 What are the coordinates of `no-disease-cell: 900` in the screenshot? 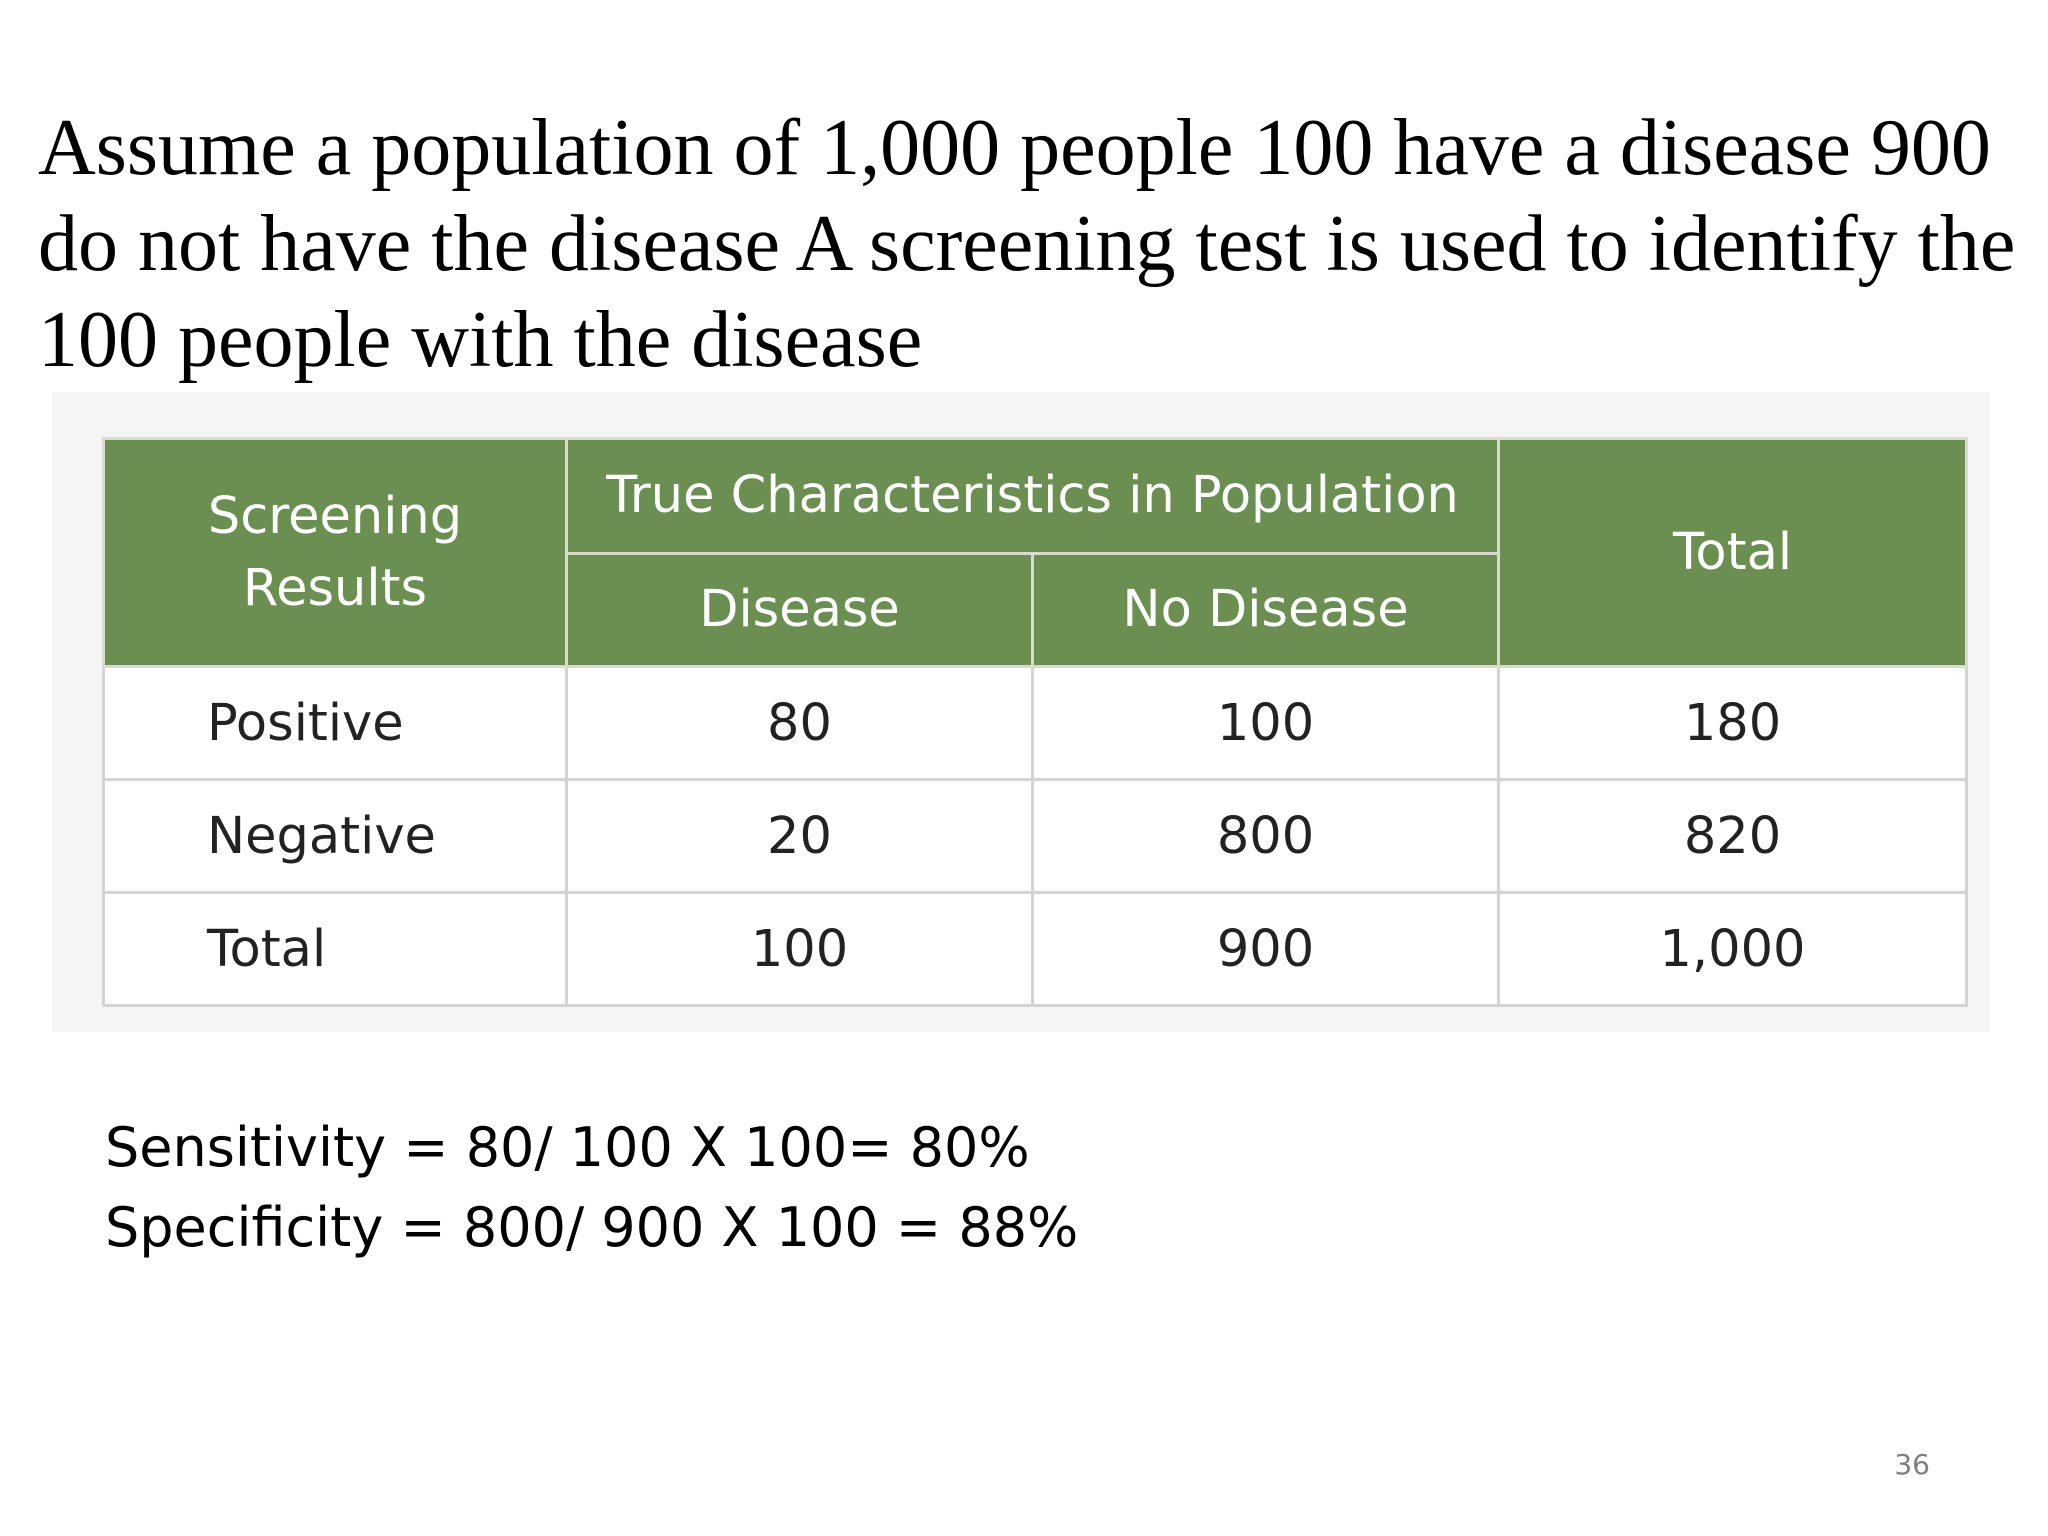 It's located at (1265, 949).